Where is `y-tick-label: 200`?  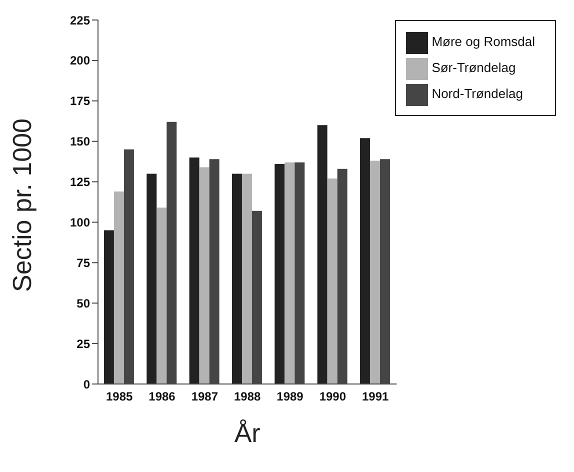
y-tick-label: 200 is located at coordinates (80, 61).